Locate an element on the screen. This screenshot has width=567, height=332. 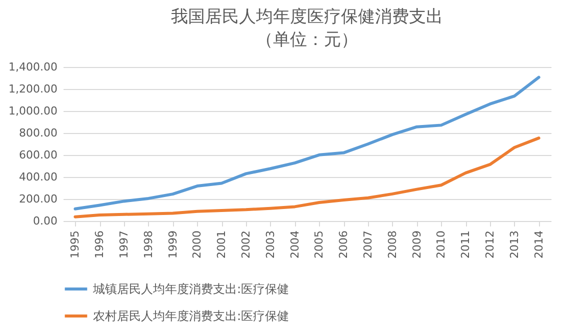
y-tick-label: 200.00 is located at coordinates (38, 199).